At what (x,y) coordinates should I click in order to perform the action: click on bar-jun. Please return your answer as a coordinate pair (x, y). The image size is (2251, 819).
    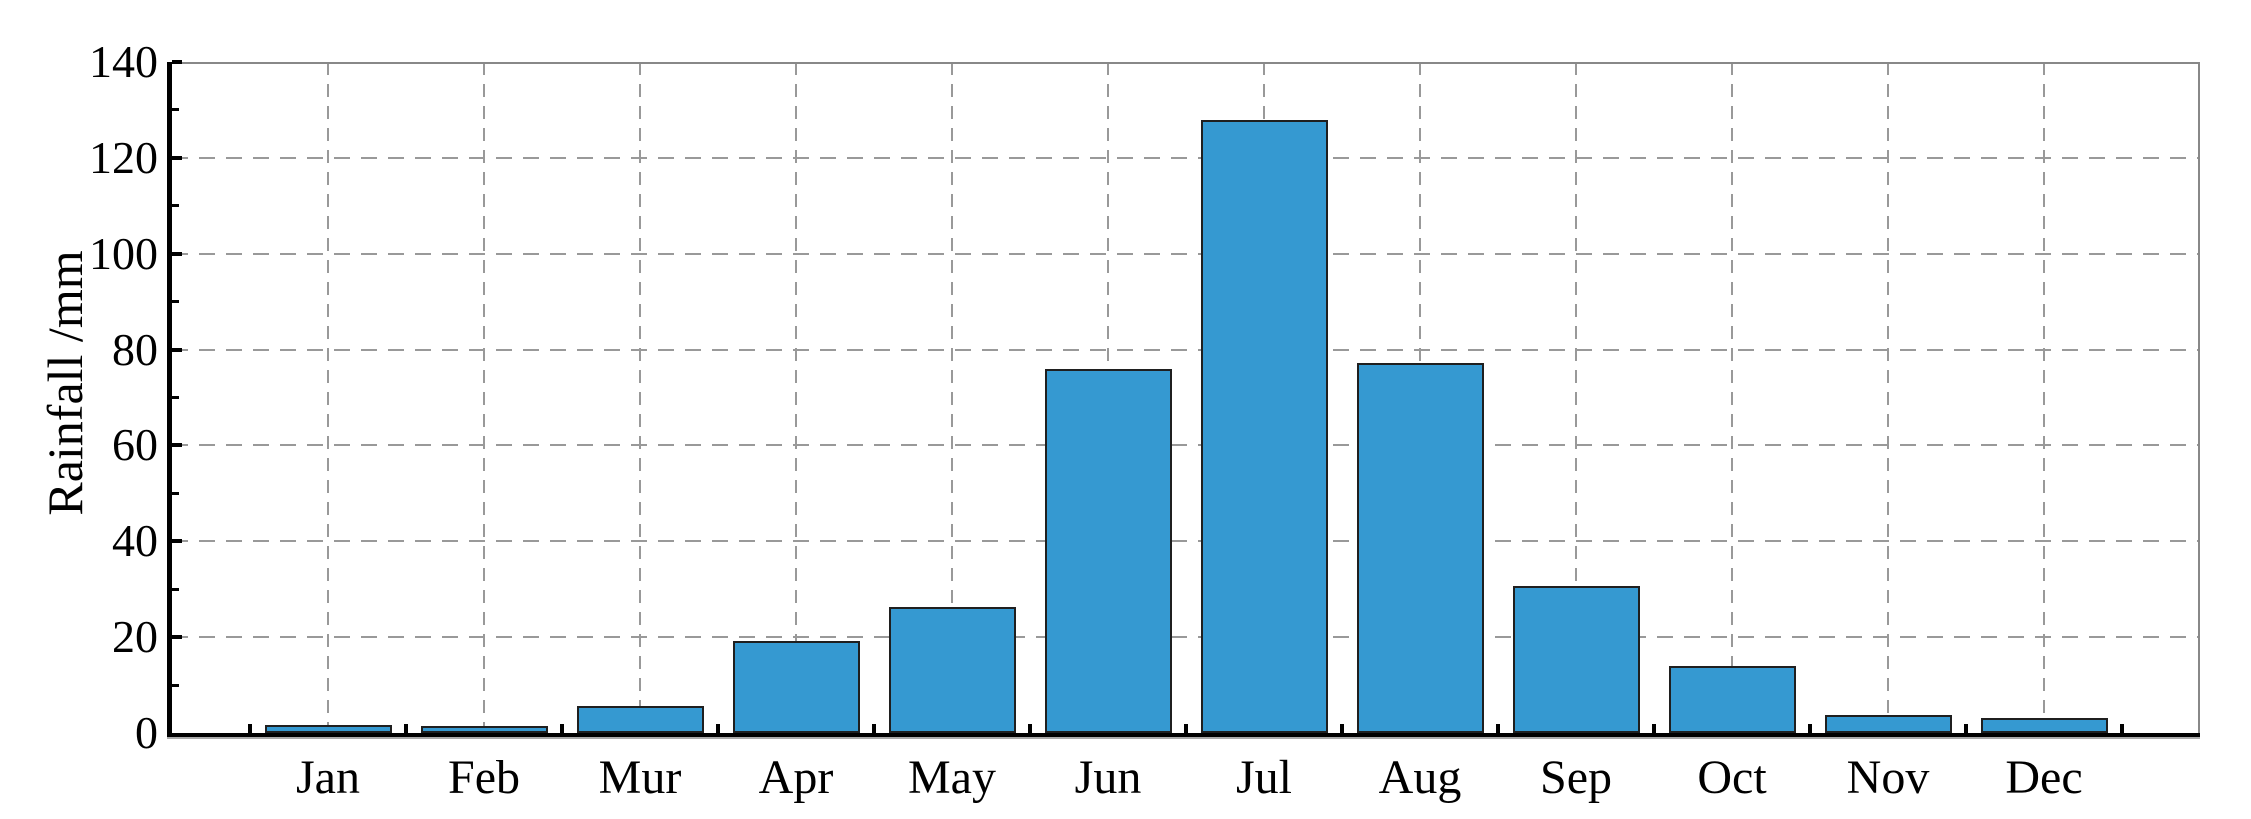
    Looking at the image, I should click on (1108, 550).